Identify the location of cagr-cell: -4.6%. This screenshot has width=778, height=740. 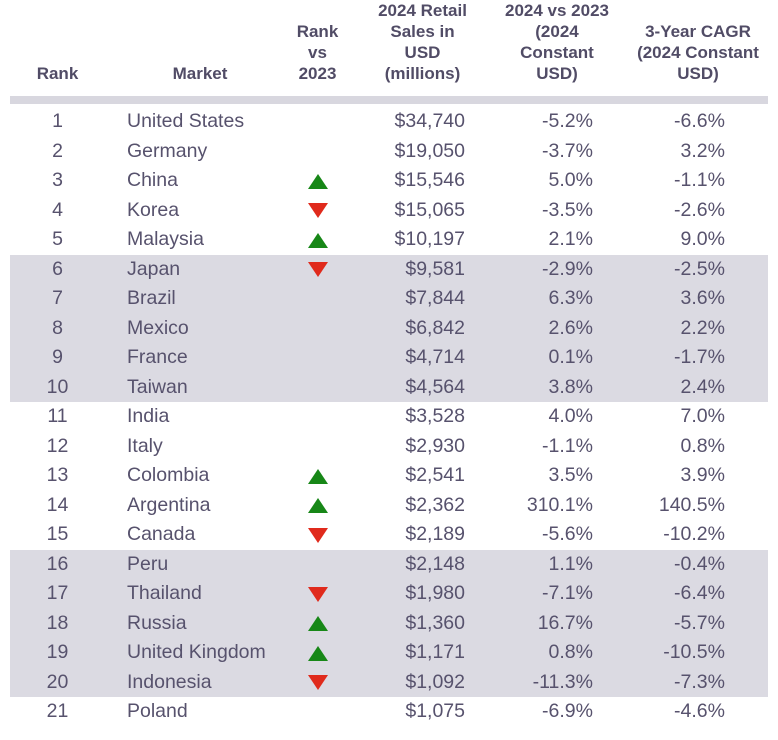
(699, 711).